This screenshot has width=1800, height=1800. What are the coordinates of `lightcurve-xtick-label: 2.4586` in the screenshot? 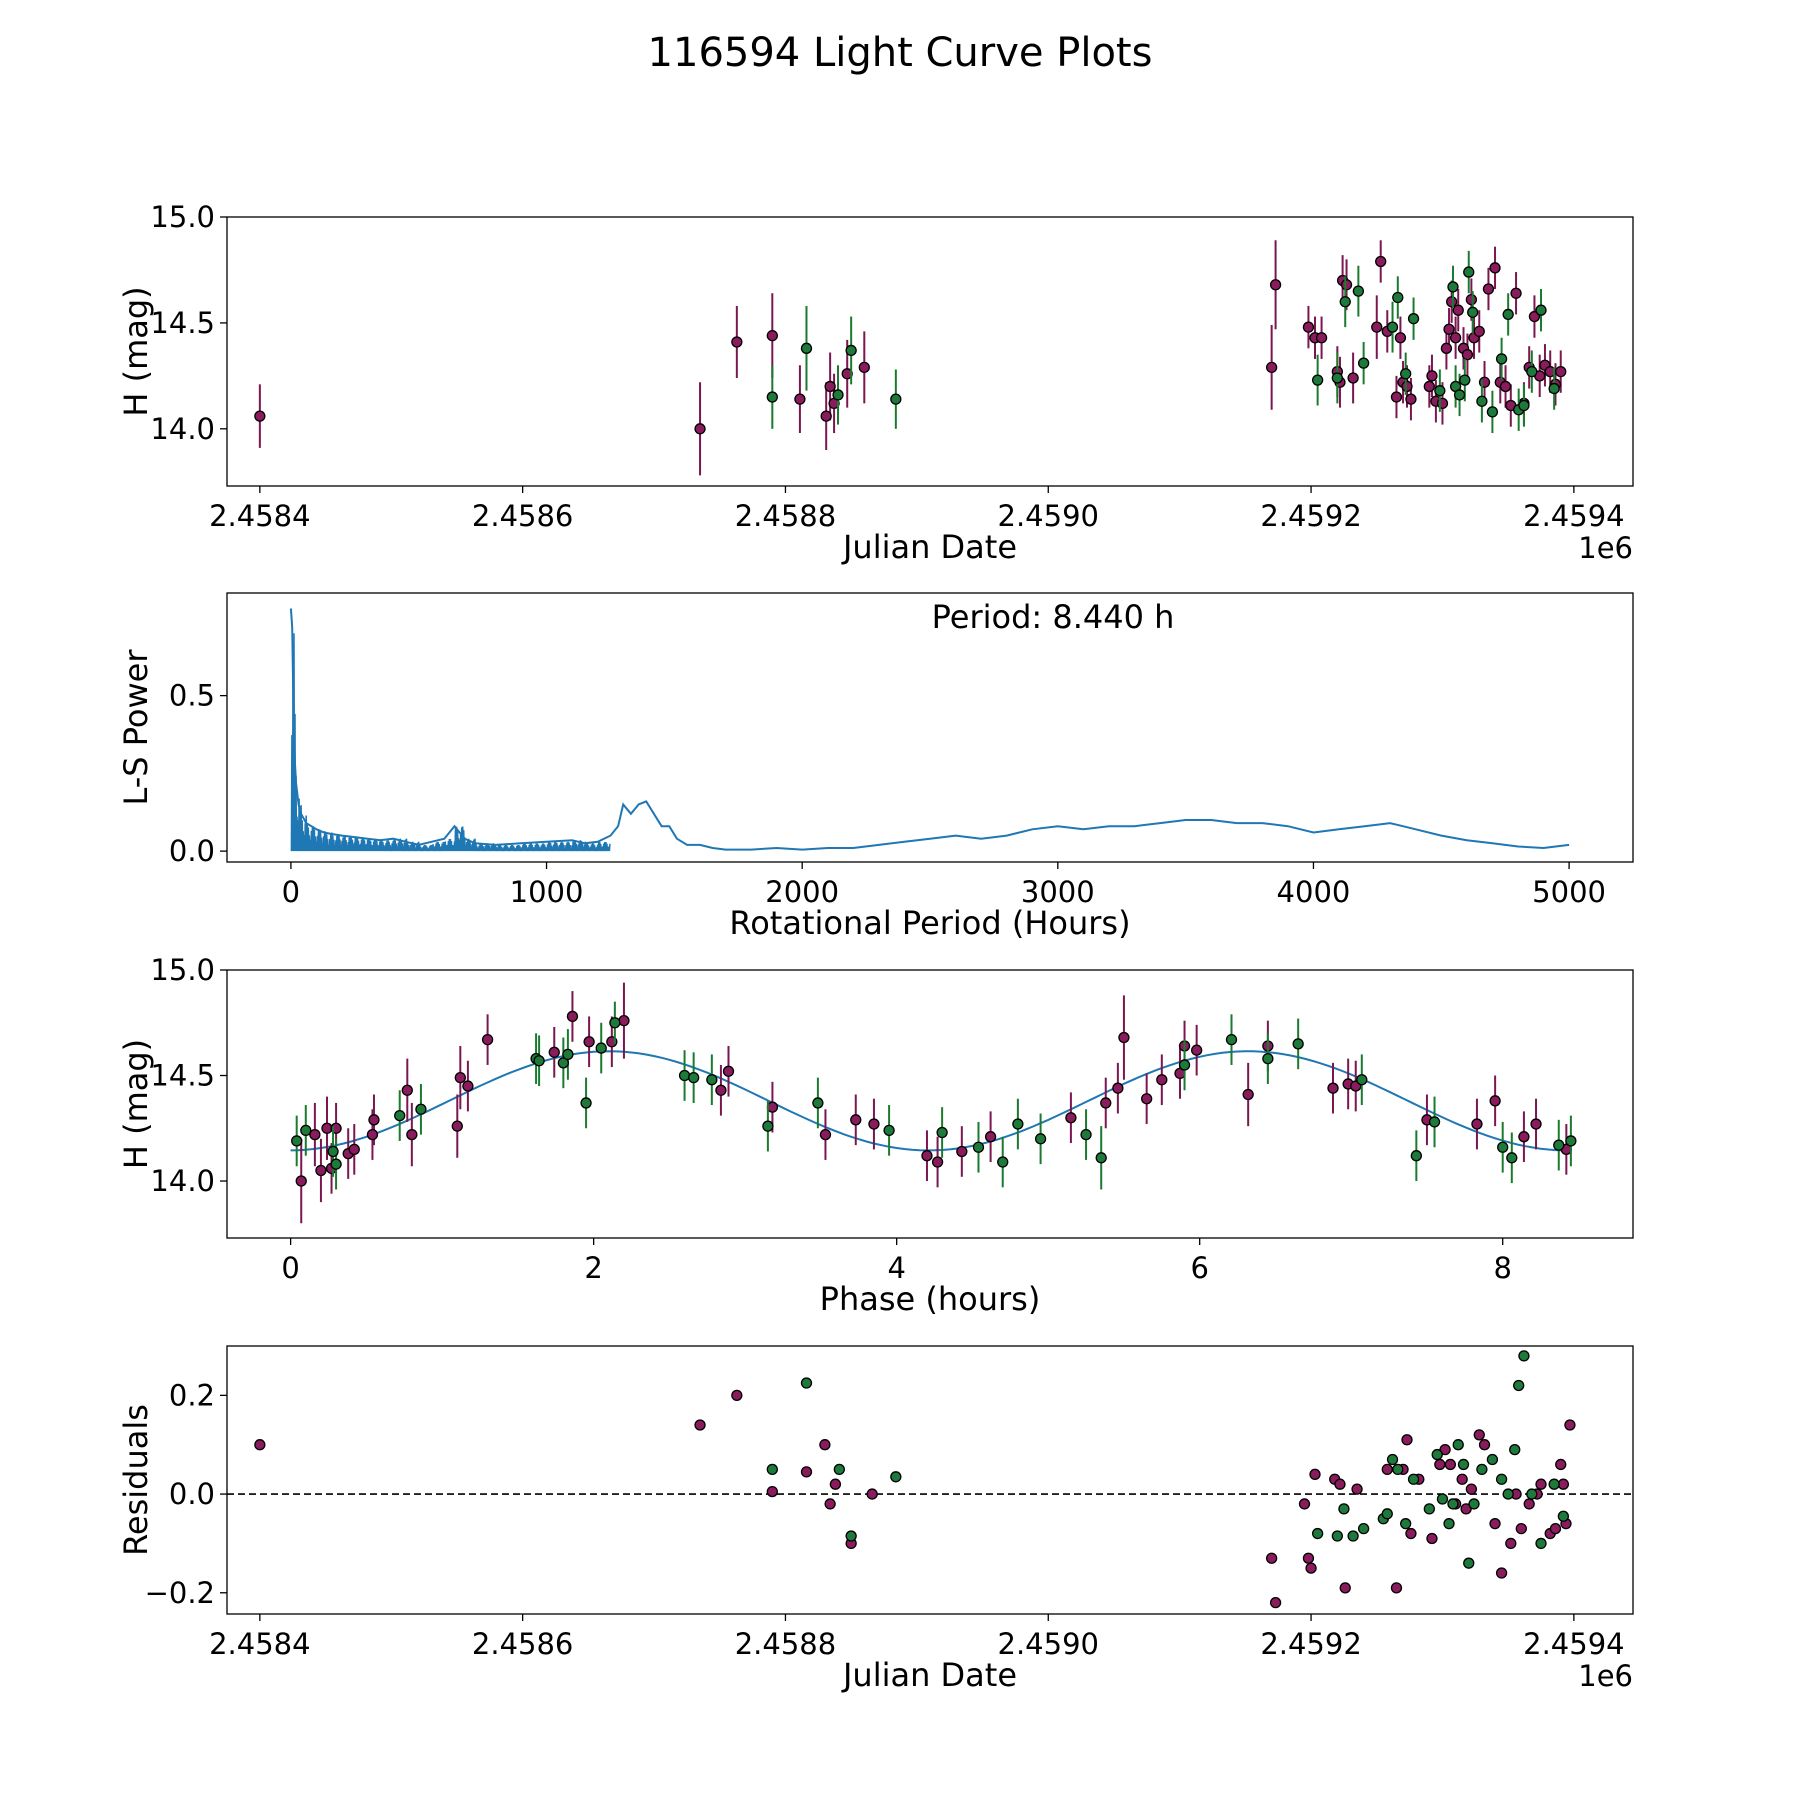 It's located at (522, 516).